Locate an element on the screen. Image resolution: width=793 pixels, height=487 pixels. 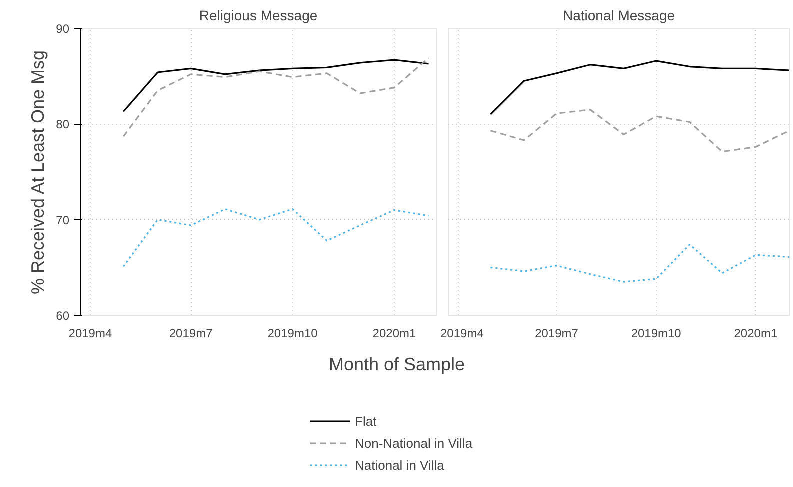
legend-label: Flat is located at coordinates (366, 421).